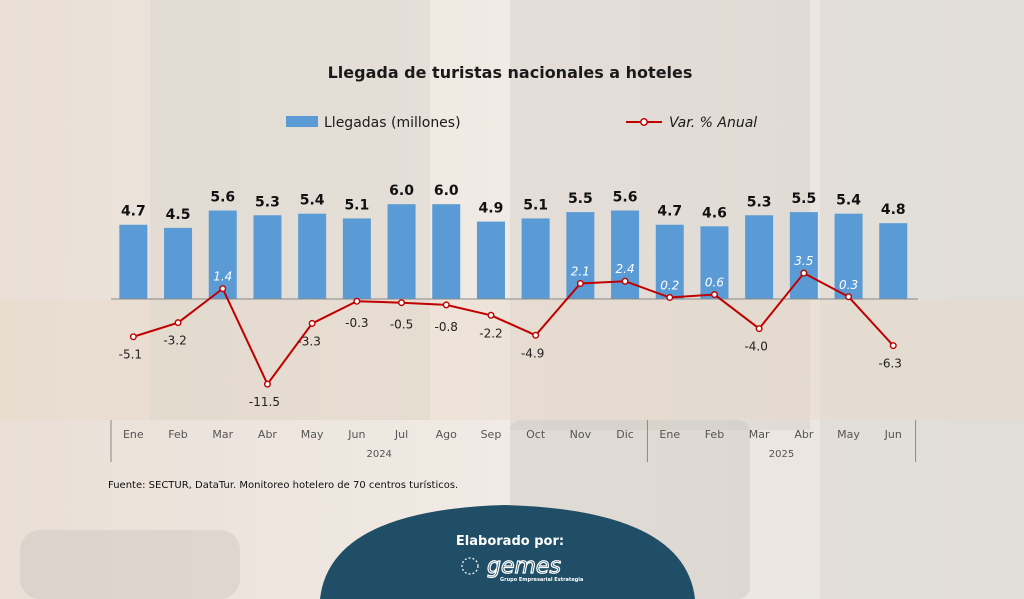 This screenshot has width=1024, height=599. I want to click on legend-label-line: Var. % Anual, so click(713, 123).